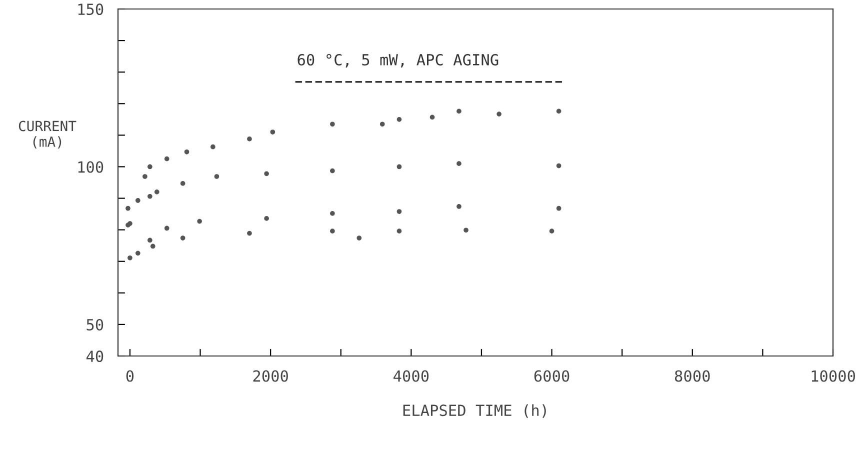  Describe the element at coordinates (398, 61) in the screenshot. I see `text: 60 °C, 5 mW, APC AGING` at that location.